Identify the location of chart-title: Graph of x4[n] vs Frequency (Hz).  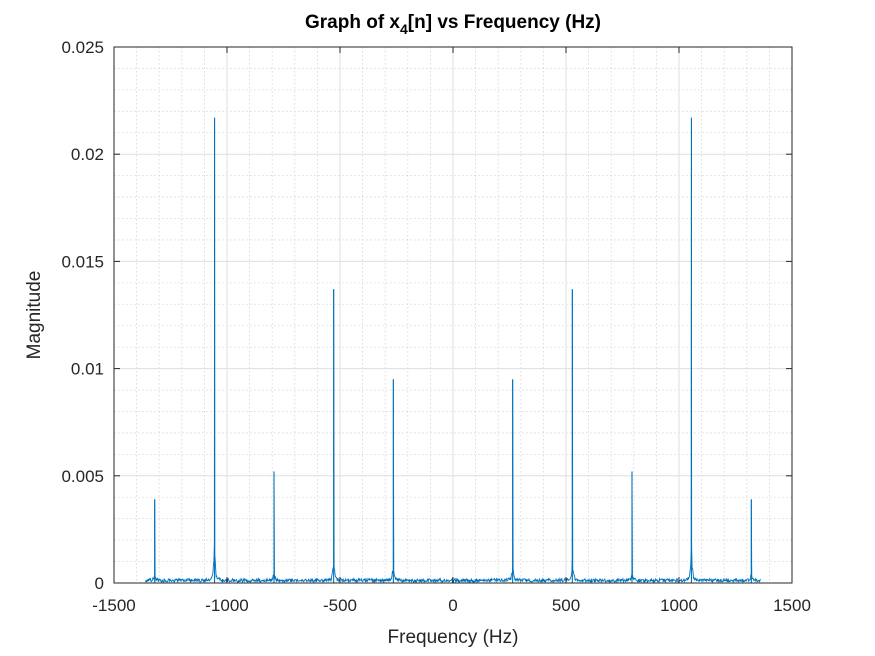
(453, 24).